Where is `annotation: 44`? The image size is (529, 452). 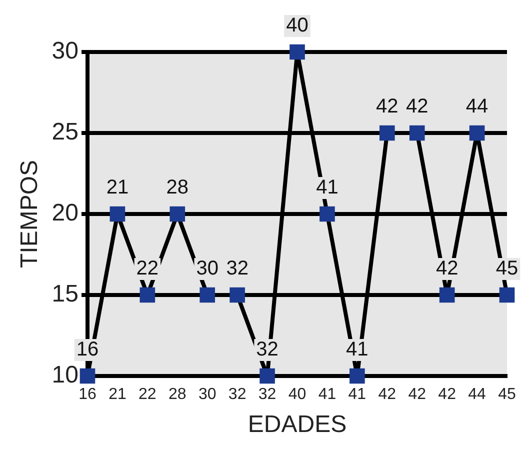 annotation: 44 is located at coordinates (477, 107).